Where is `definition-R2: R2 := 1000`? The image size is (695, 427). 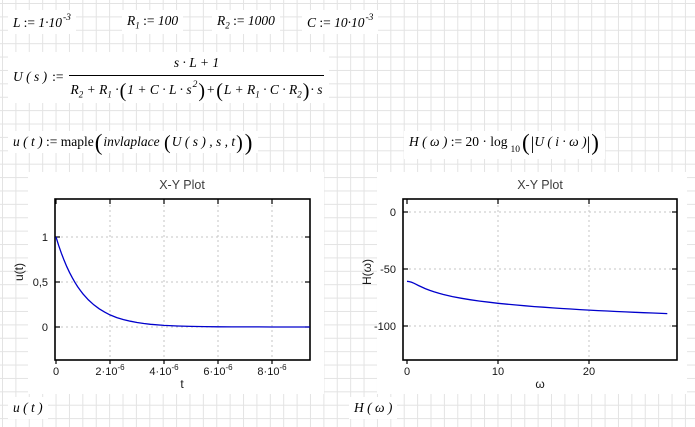 definition-R2: R2 := 1000 is located at coordinates (246, 22).